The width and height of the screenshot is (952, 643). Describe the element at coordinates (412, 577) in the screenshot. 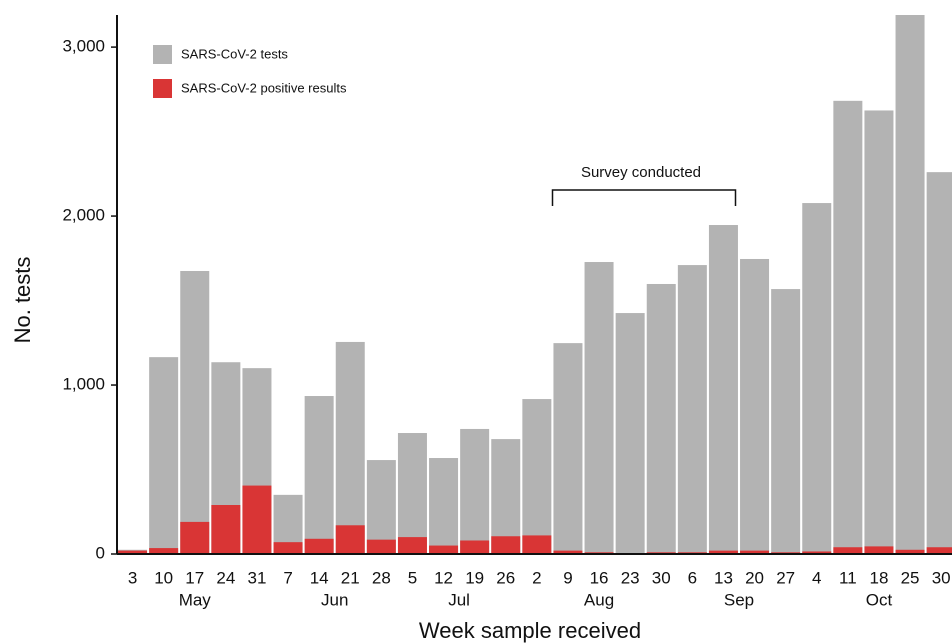

I see `x-tick-label: 5` at that location.